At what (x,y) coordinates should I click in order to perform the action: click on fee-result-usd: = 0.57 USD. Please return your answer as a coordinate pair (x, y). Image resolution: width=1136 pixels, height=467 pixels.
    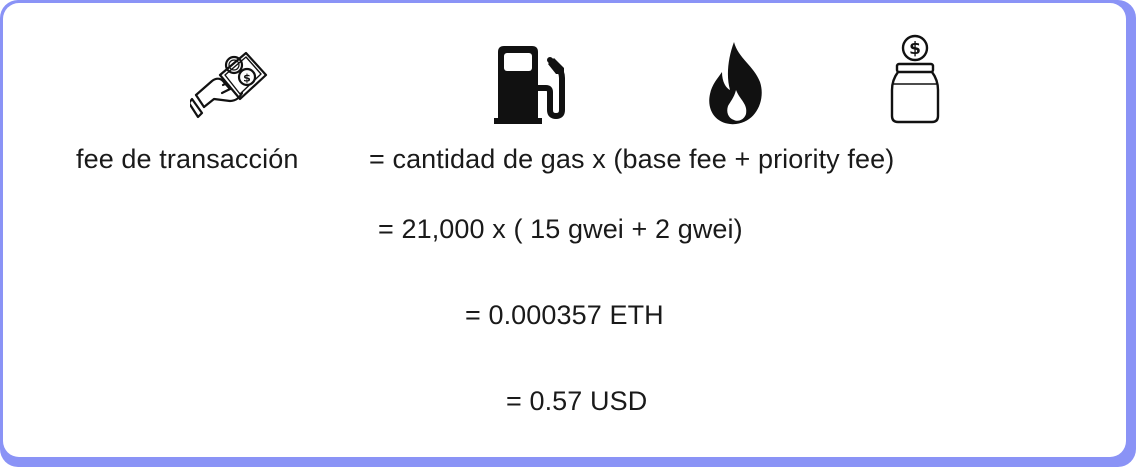
    Looking at the image, I should click on (577, 401).